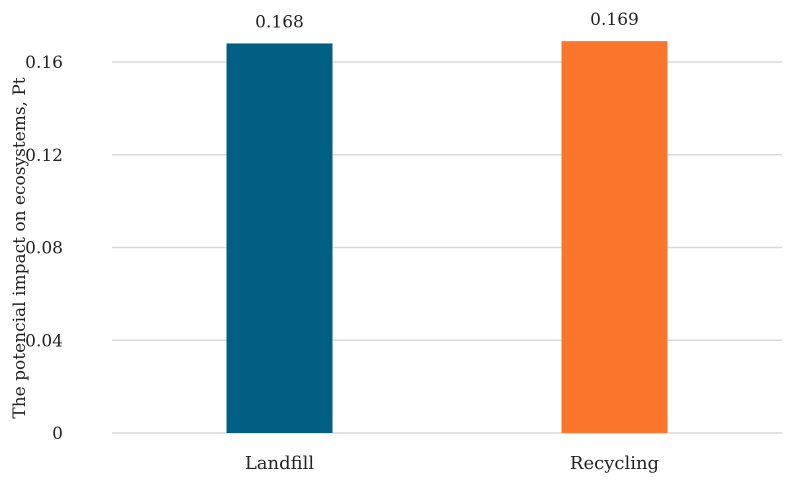 The width and height of the screenshot is (798, 484). I want to click on y-tick-label: 0.04, so click(44, 341).